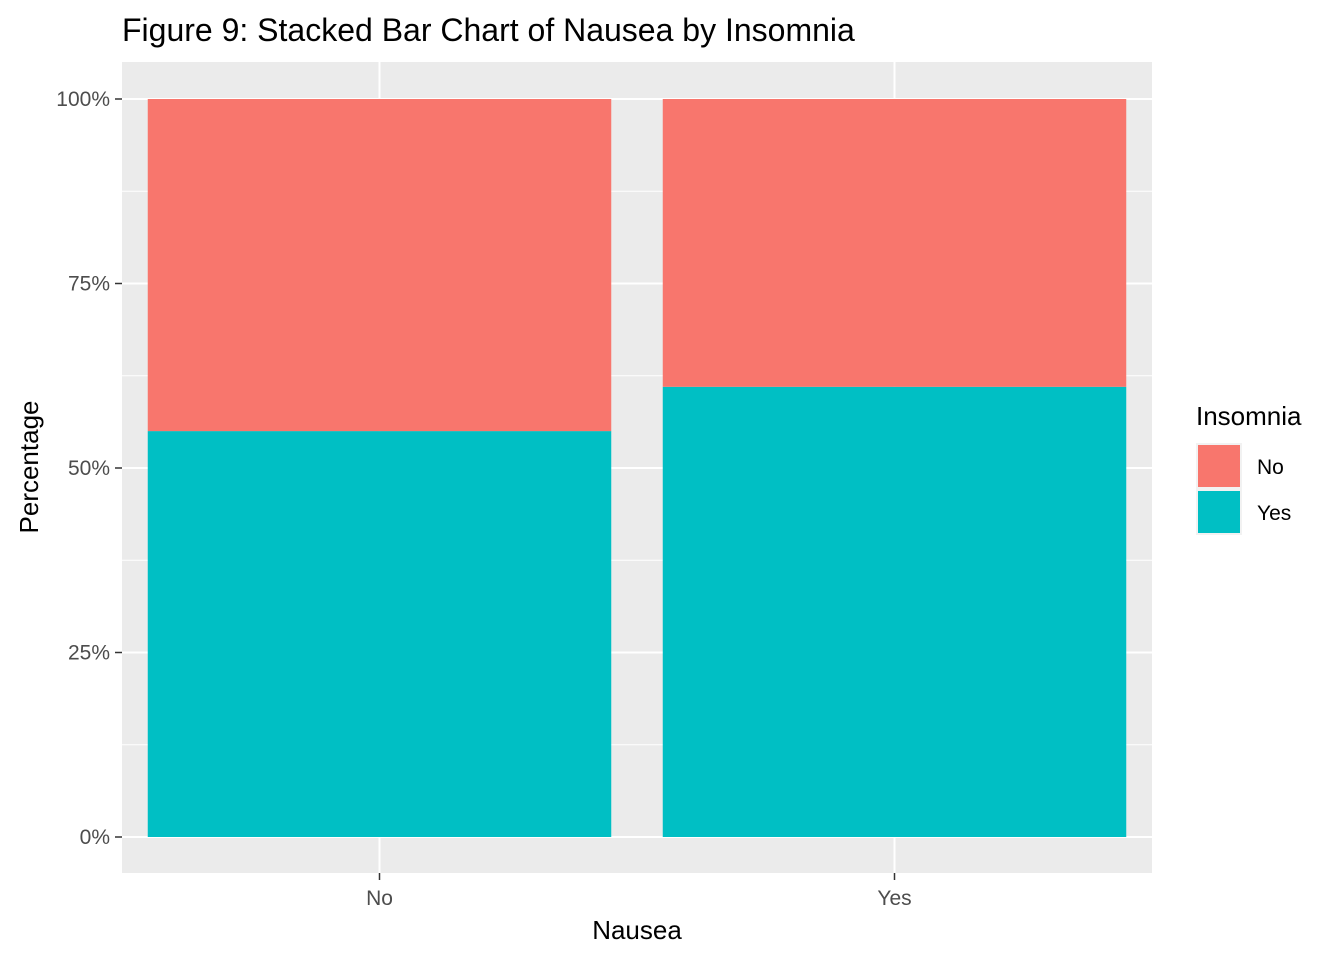 The image size is (1344, 960). I want to click on legend-swatch-no, so click(1219, 466).